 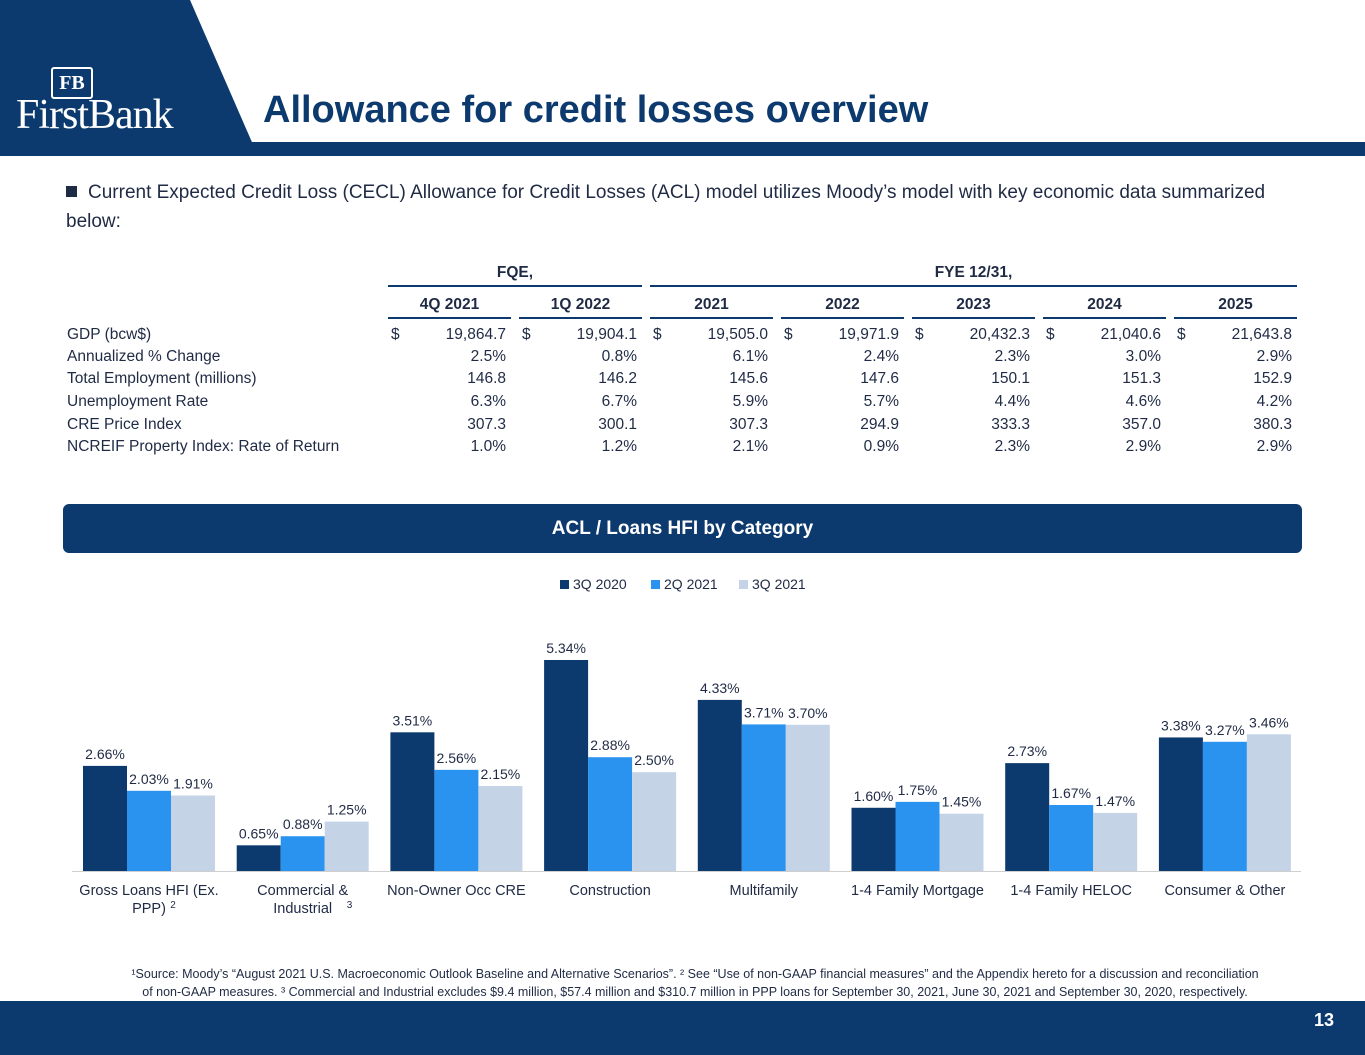 I want to click on category-label: 1-4 Family HELOC, so click(x=1071, y=891).